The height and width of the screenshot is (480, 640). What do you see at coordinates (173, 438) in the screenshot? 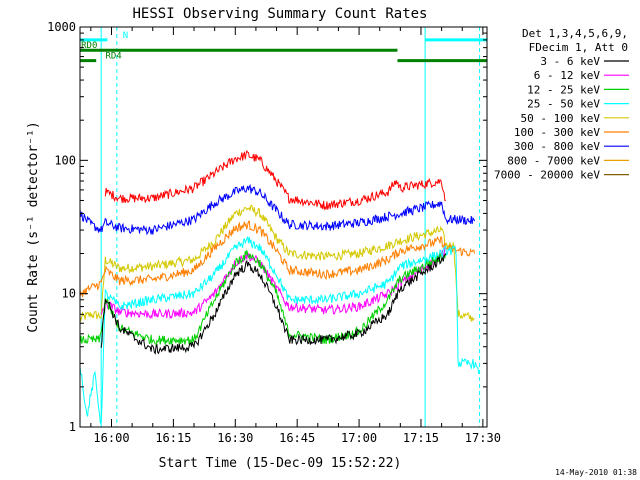
I see `x-tick-label-1: 16:15` at bounding box center [173, 438].